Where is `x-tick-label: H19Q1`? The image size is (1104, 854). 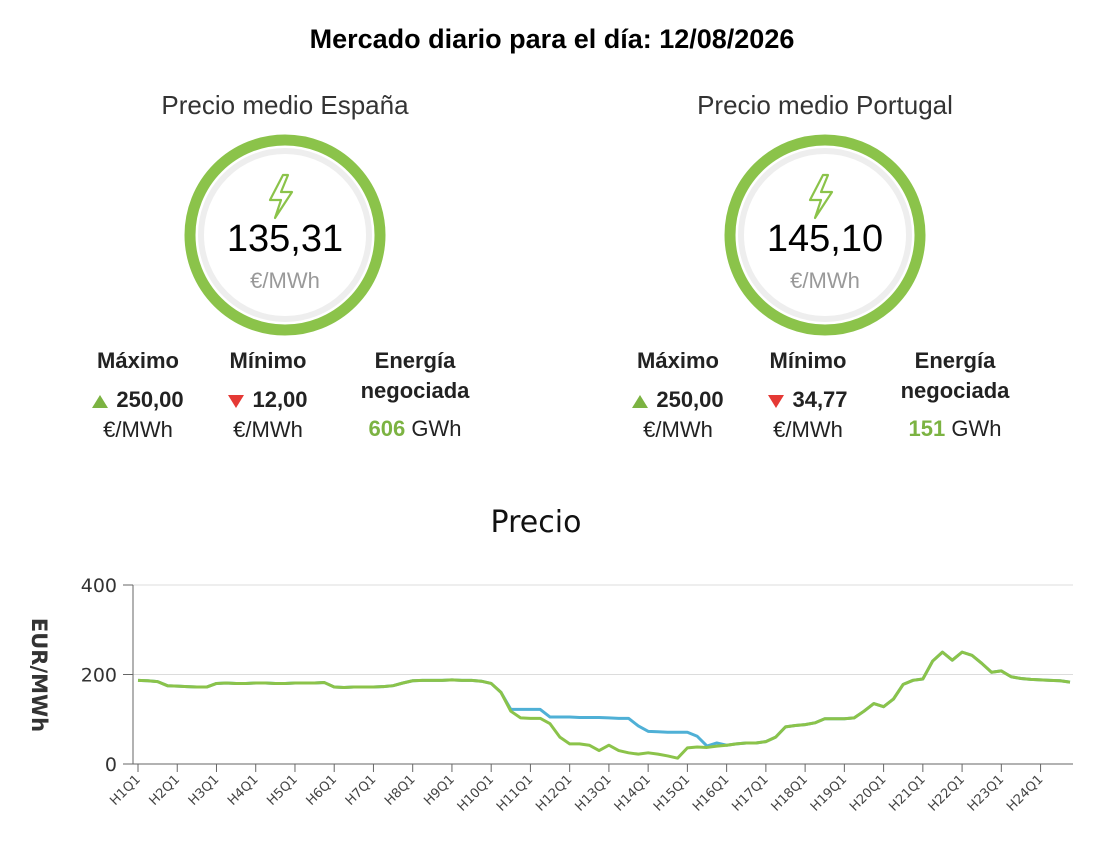 x-tick-label: H19Q1 is located at coordinates (829, 793).